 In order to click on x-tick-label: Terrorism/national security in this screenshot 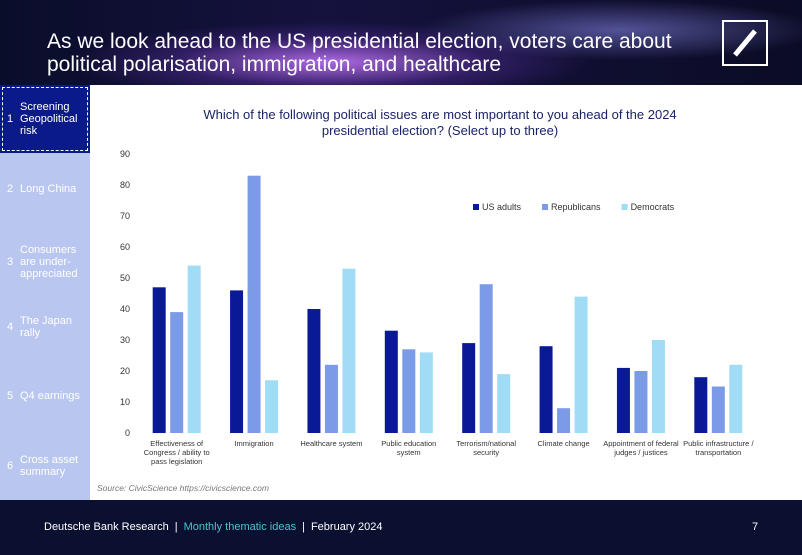, I will do `click(486, 448)`.